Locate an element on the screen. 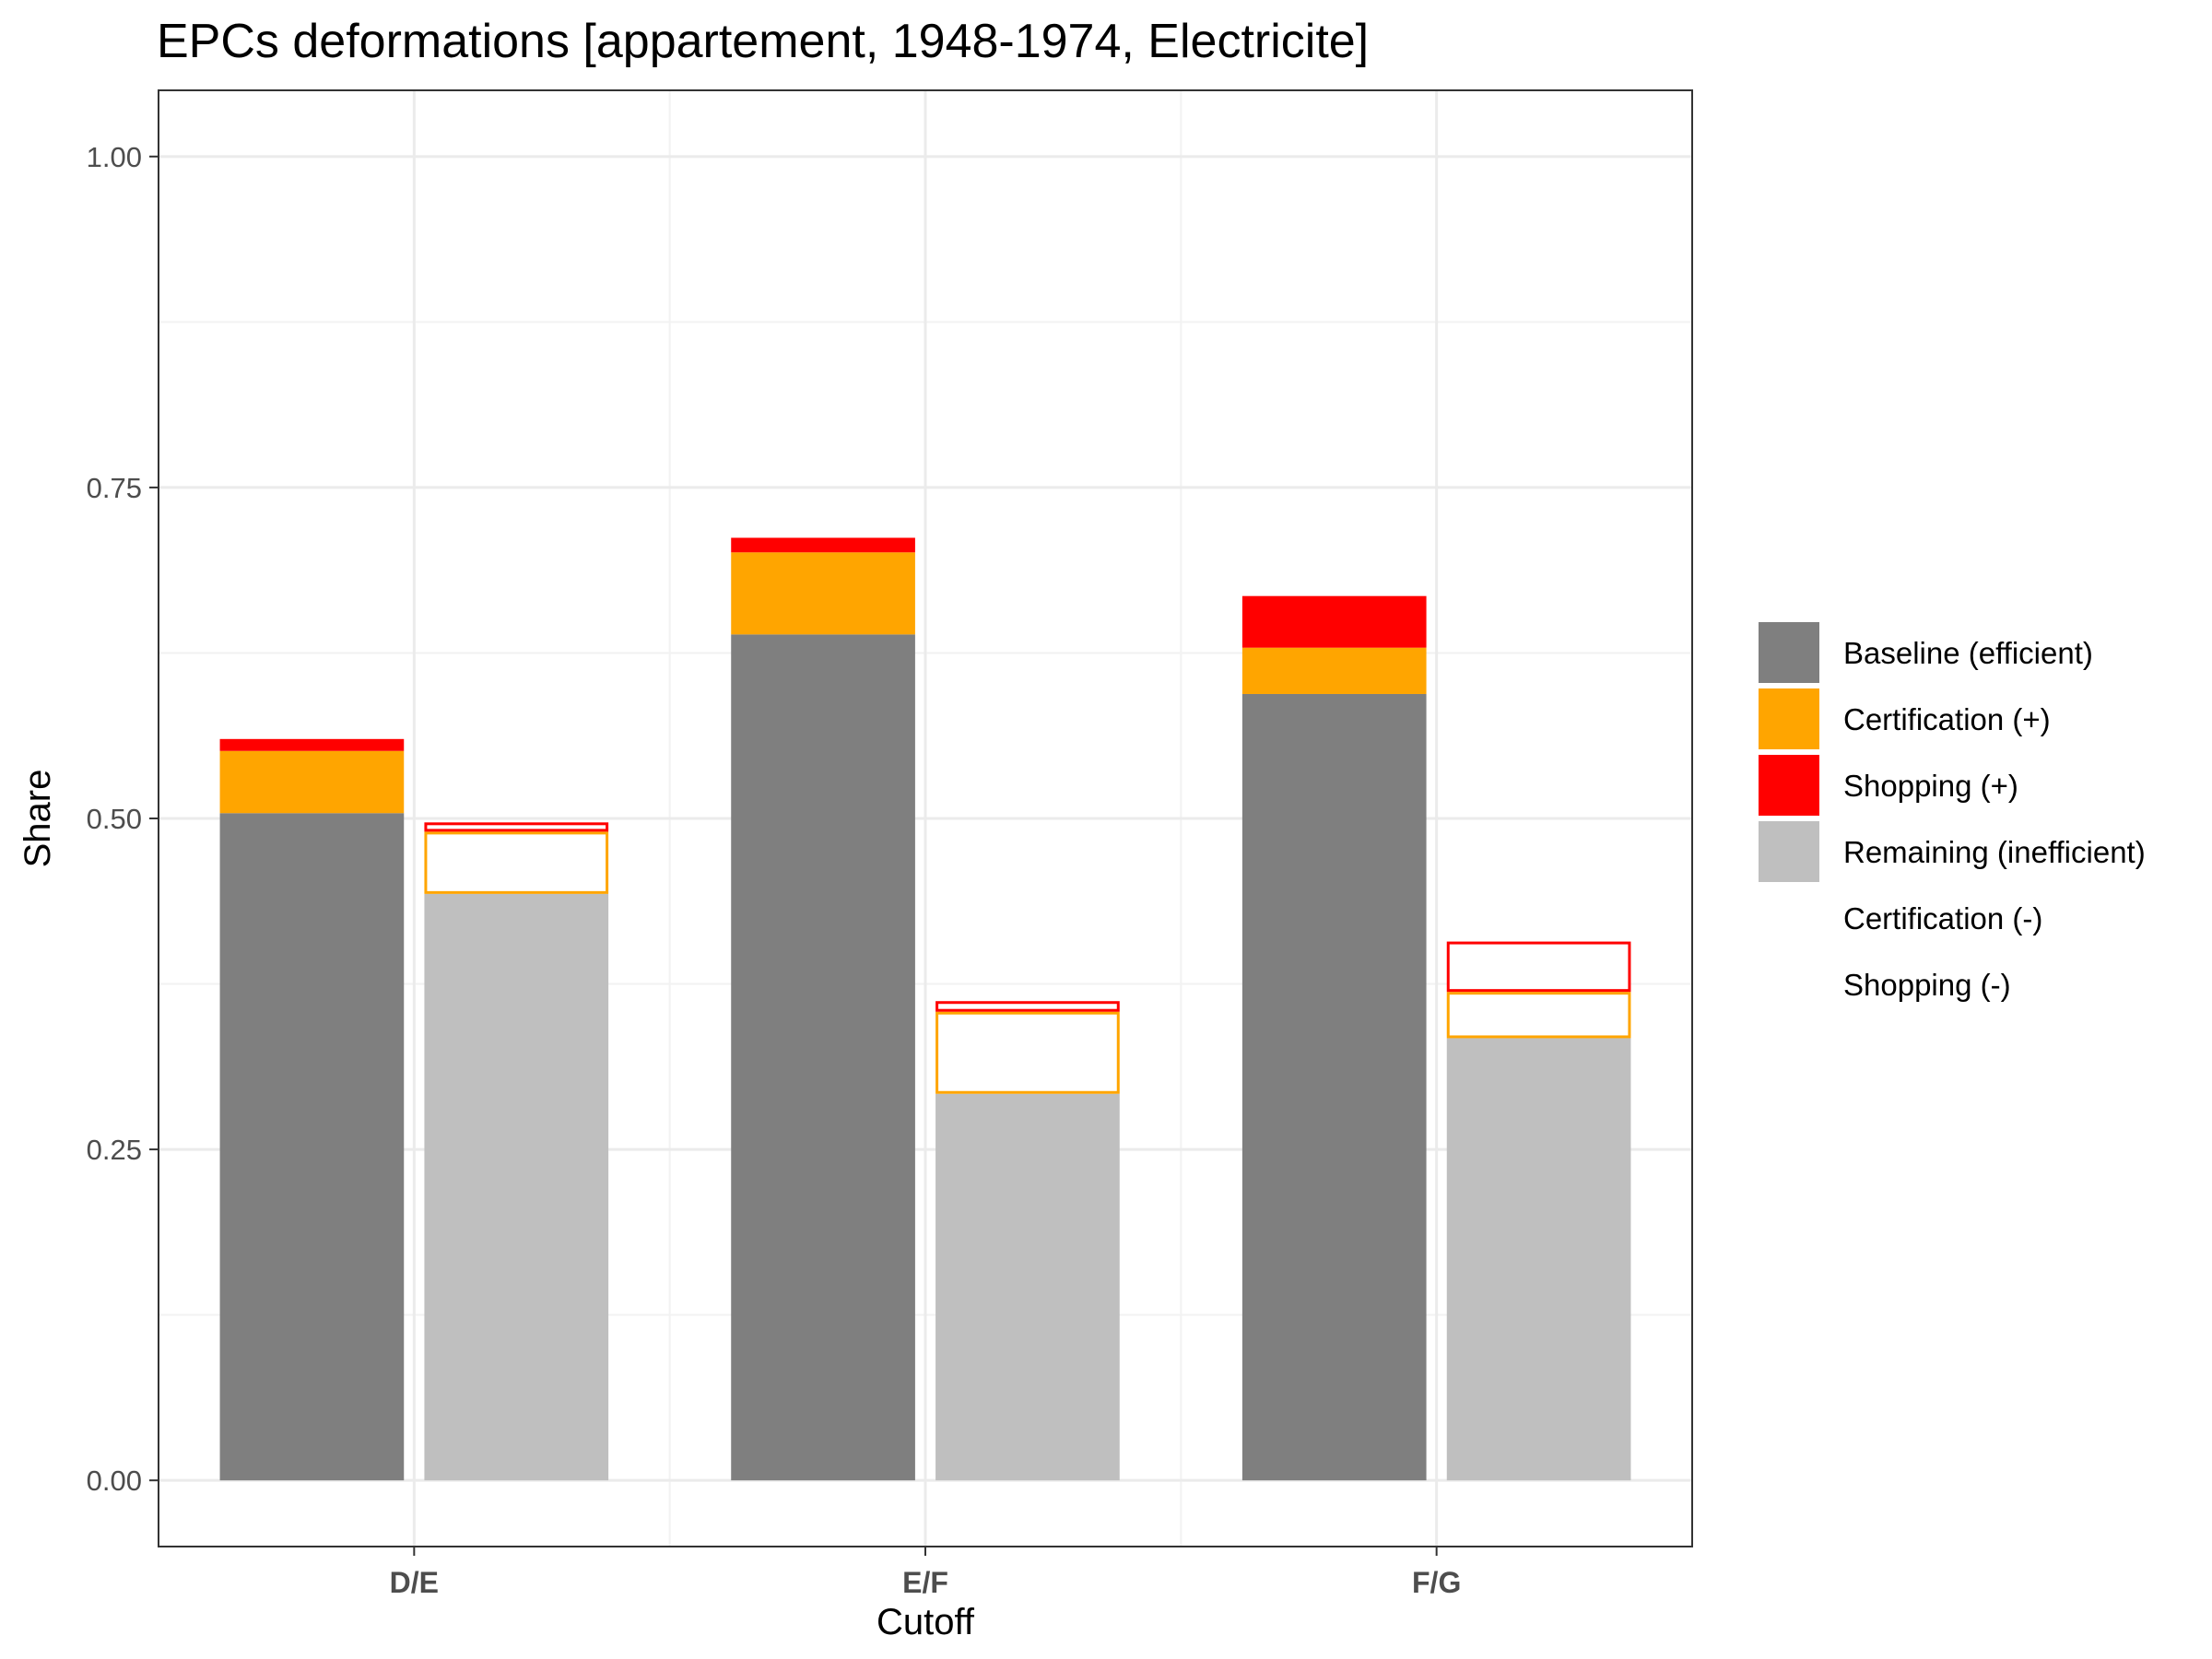  y-tick-label: 0.50 is located at coordinates (114, 819).